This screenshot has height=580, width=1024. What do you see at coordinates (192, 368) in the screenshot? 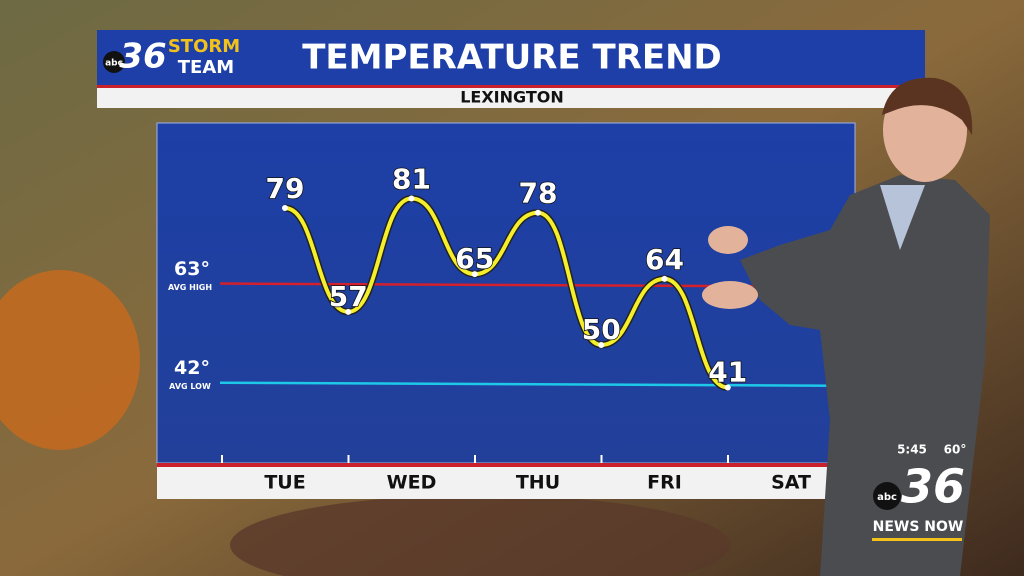
I see `reference-value: 42°` at bounding box center [192, 368].